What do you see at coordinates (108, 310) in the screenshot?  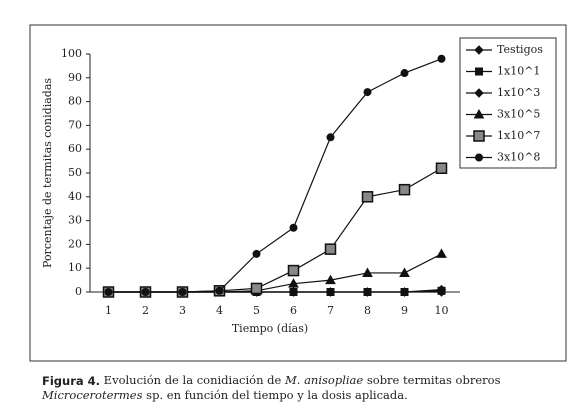 I see `x-tick-label: 1` at bounding box center [108, 310].